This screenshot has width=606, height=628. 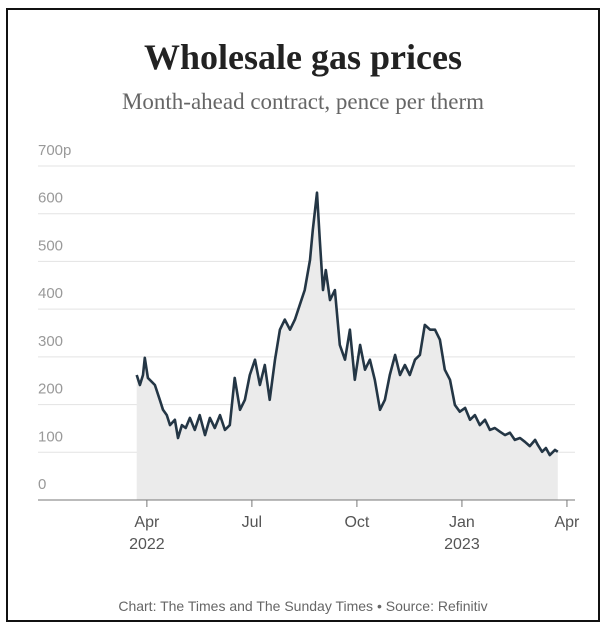 I want to click on y-tick-label: 400, so click(x=50, y=293).